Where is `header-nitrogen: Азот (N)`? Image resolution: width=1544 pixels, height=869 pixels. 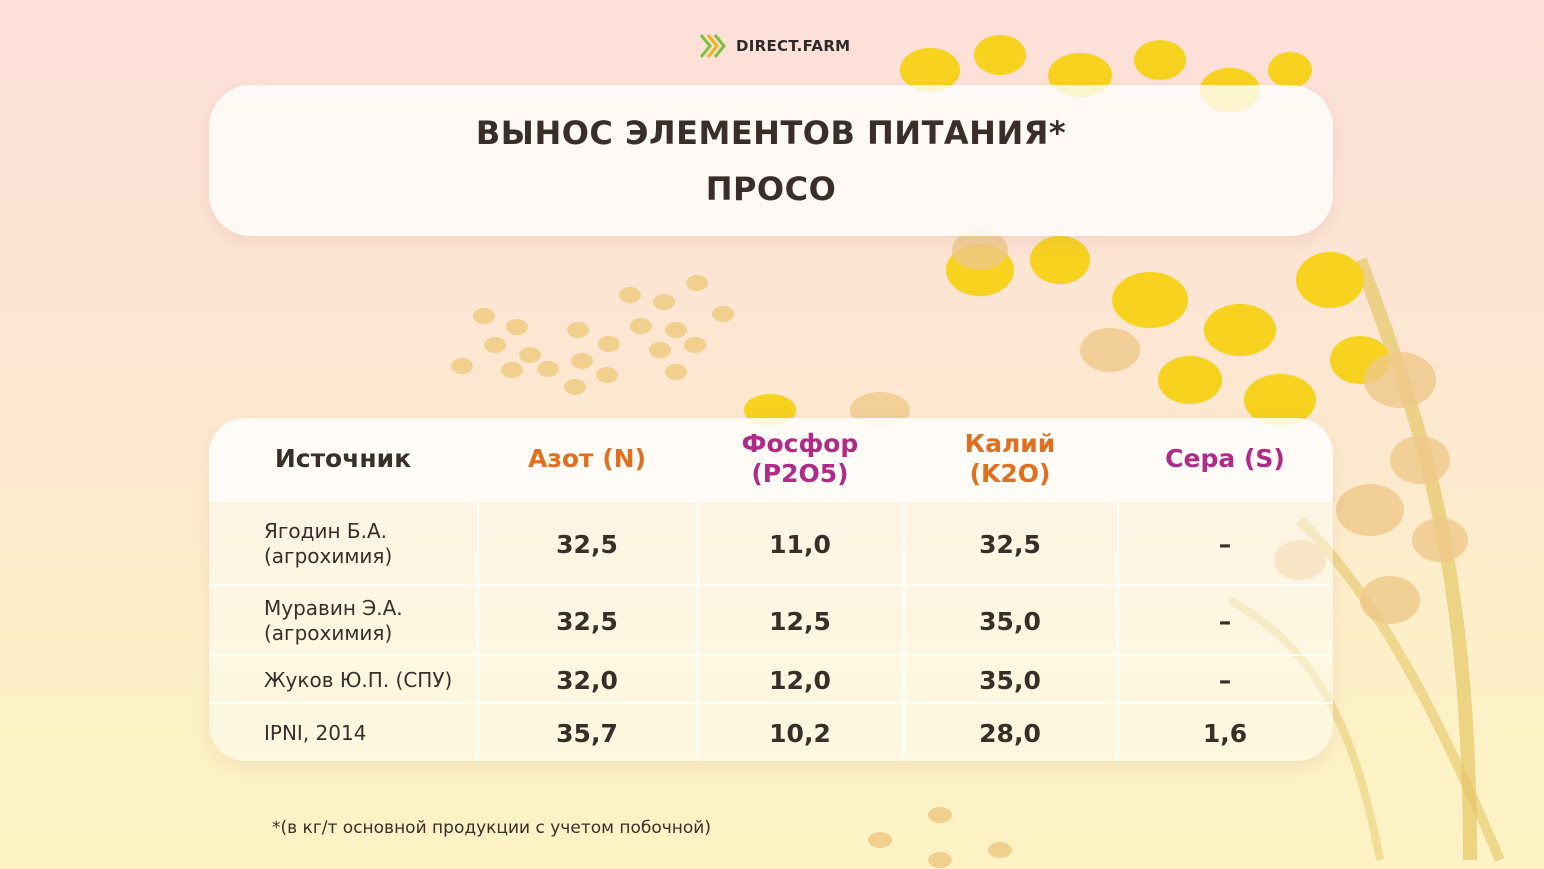
header-nitrogen: Азот (N) is located at coordinates (587, 458).